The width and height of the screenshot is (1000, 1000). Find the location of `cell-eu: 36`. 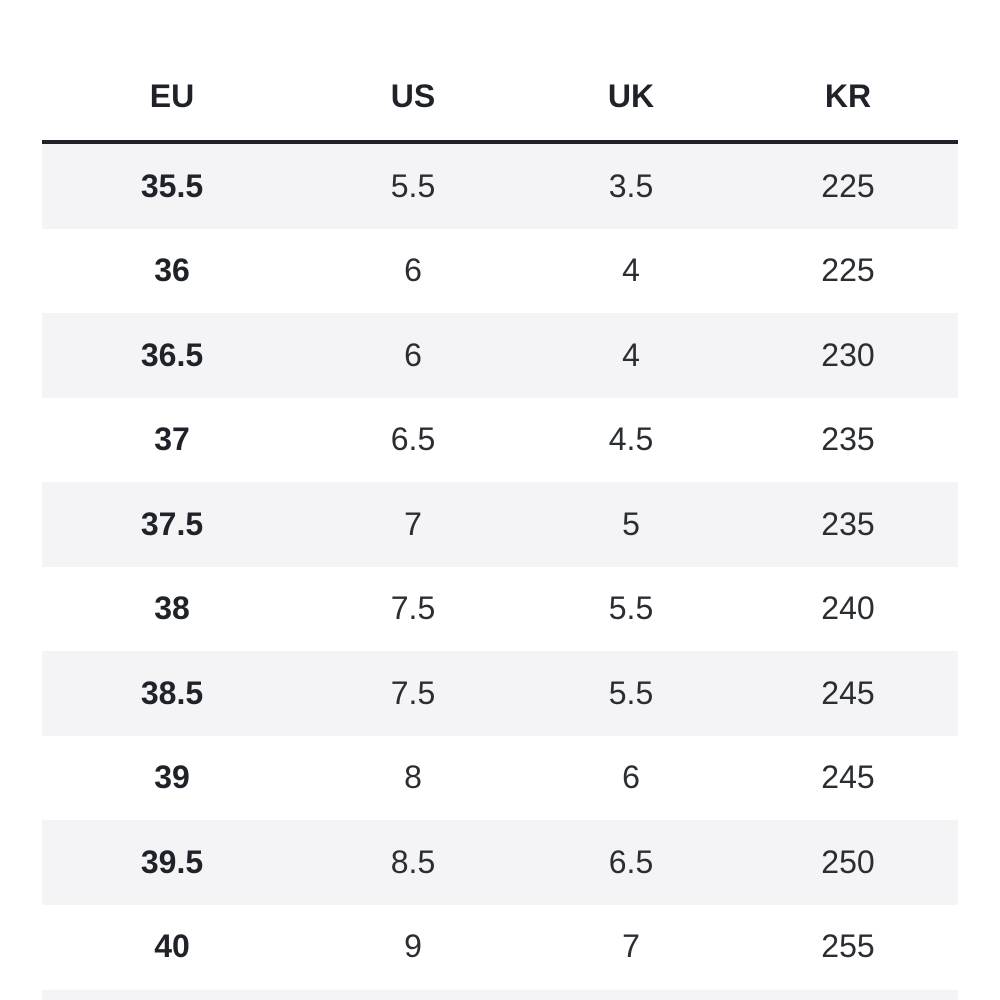

cell-eu: 36 is located at coordinates (172, 270).